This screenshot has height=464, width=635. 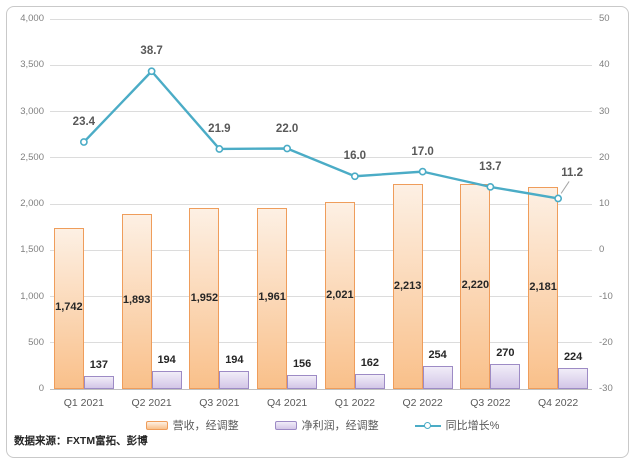 What do you see at coordinates (422, 151) in the screenshot?
I see `growth-label: 17.0` at bounding box center [422, 151].